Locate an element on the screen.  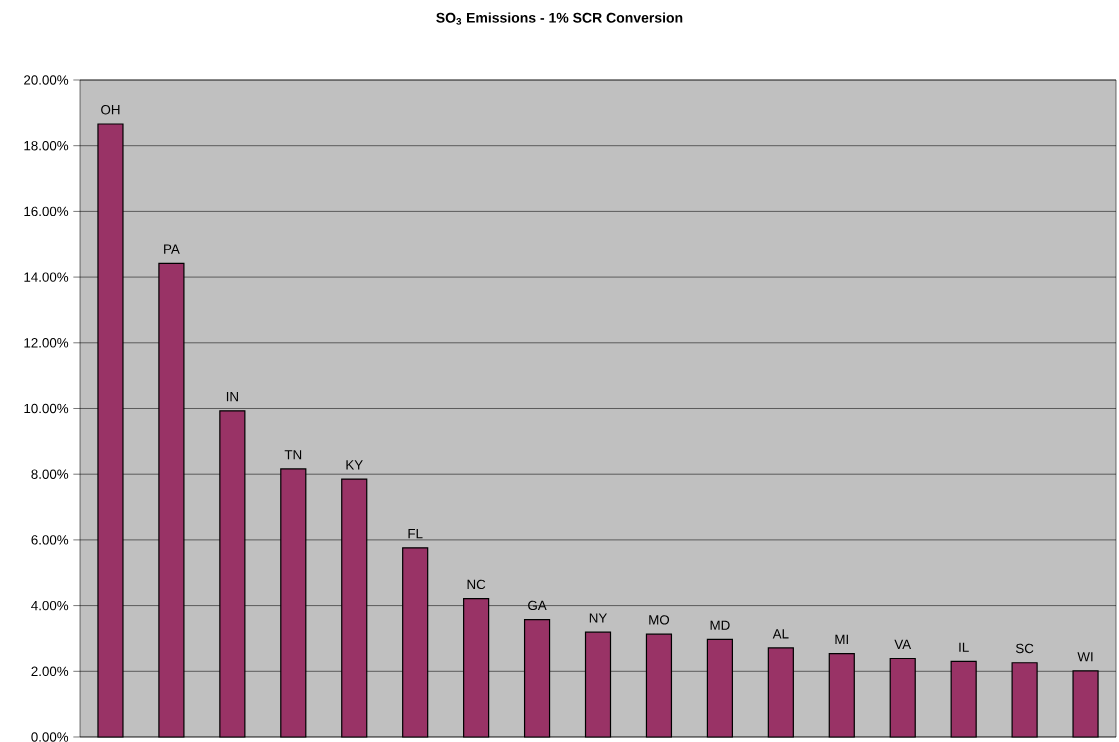
chart-title: SO$_{3}$ Emissions - 1% SCR Conversion is located at coordinates (559, 18).